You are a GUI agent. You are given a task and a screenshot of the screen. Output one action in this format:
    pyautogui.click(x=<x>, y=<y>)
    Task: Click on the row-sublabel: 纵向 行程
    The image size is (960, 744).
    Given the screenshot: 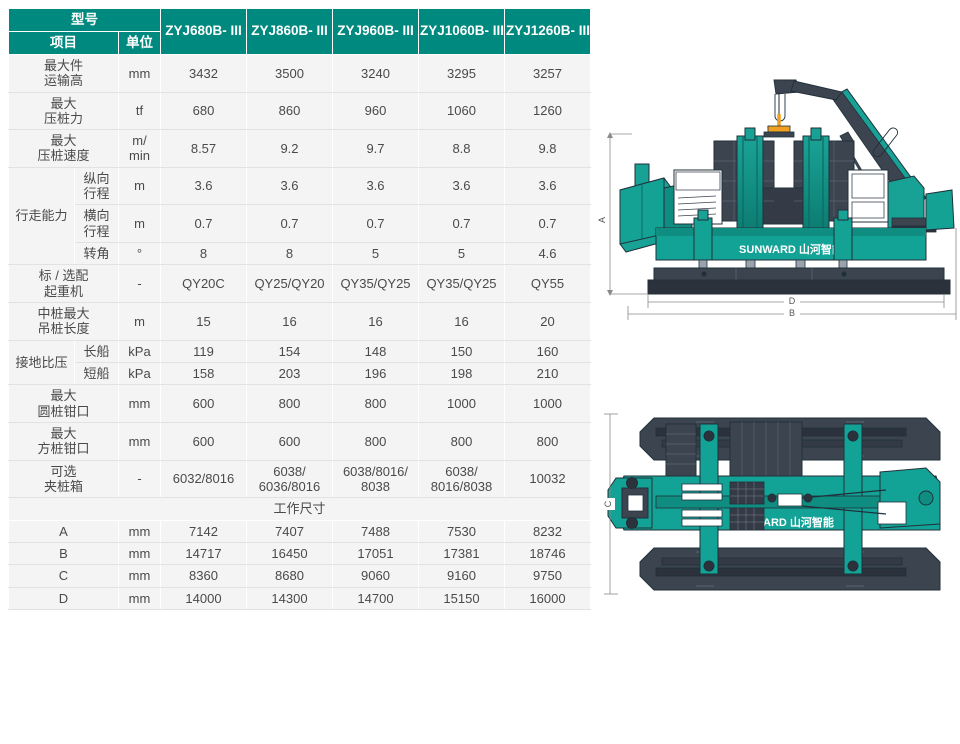 What is the action you would take?
    pyautogui.click(x=96, y=186)
    